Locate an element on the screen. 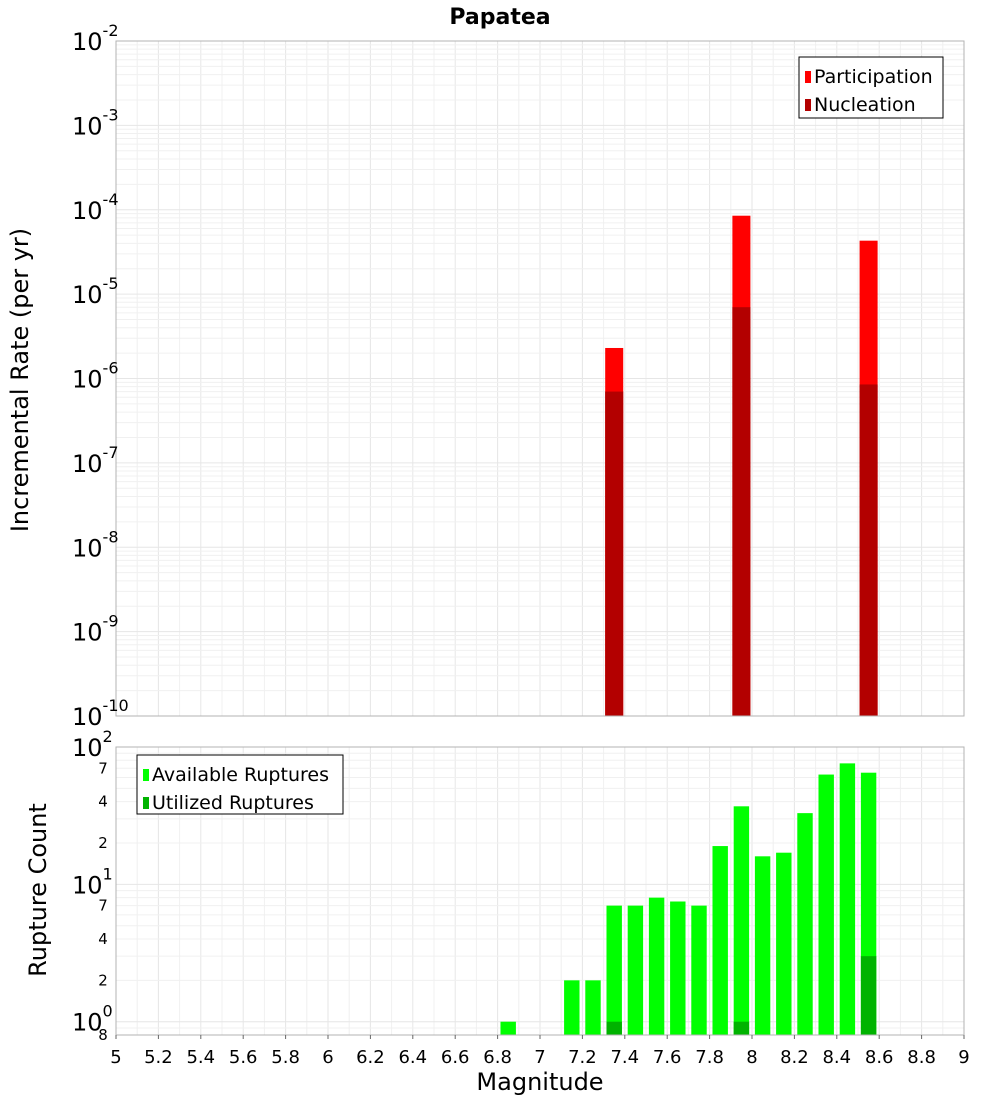 The image size is (1000, 1100). y-tick-label: 10⁰ is located at coordinates (92, 1019).